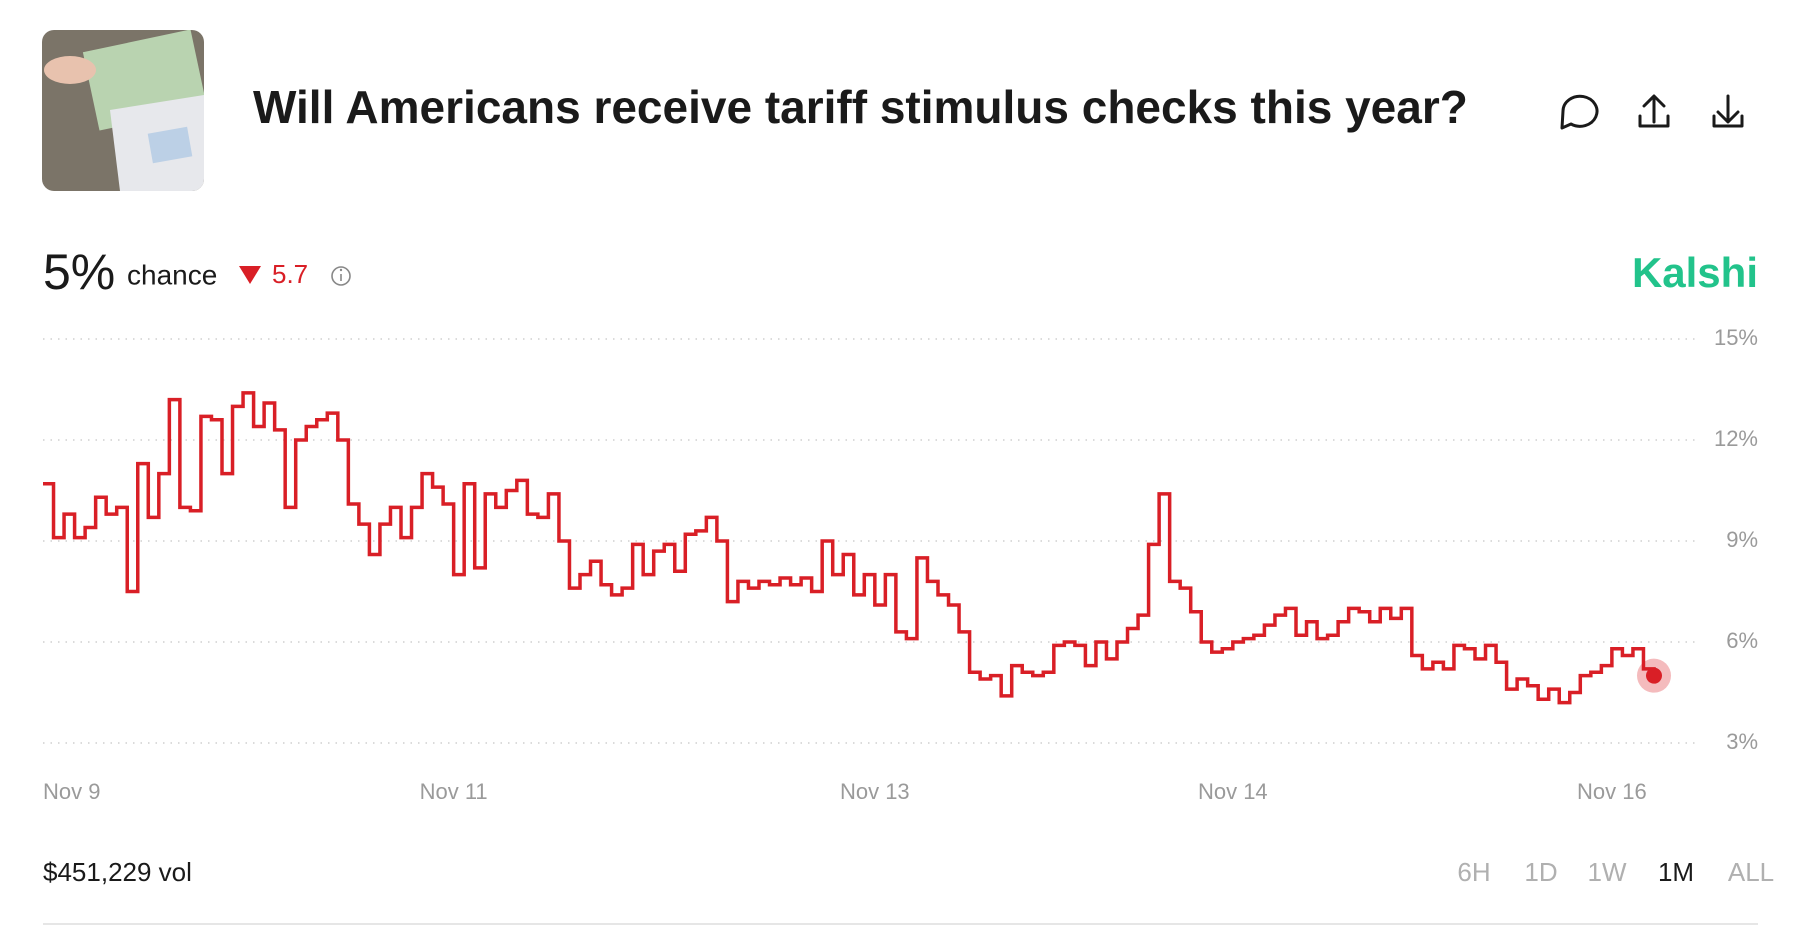  Describe the element at coordinates (1736, 438) in the screenshot. I see `y-tick-label: 12%` at that location.